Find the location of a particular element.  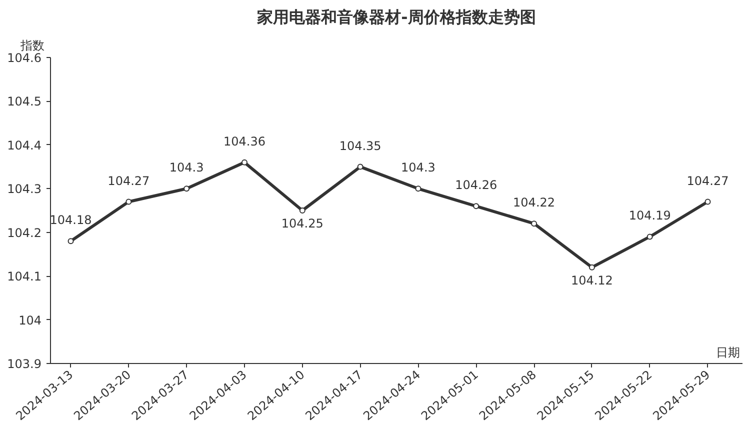

y-tick-label: 104.2 is located at coordinates (24, 233).